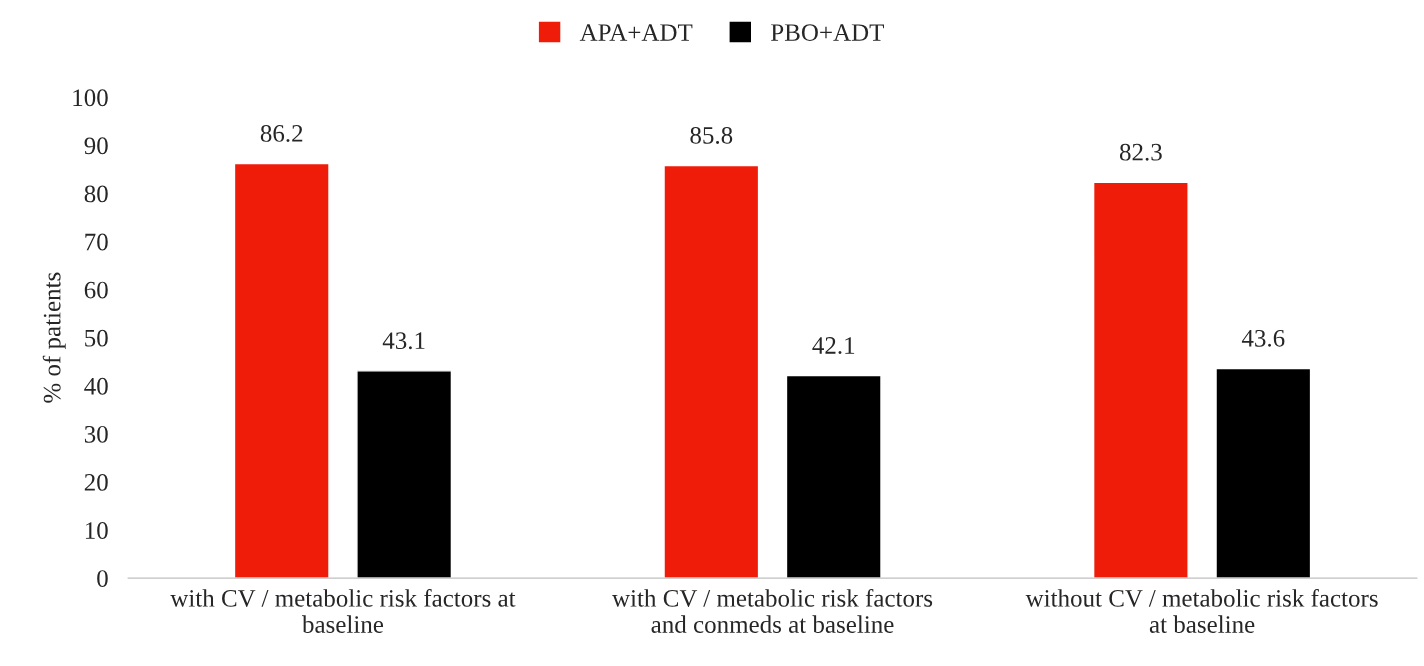  What do you see at coordinates (96, 338) in the screenshot?
I see `y-tick-label: 50` at bounding box center [96, 338].